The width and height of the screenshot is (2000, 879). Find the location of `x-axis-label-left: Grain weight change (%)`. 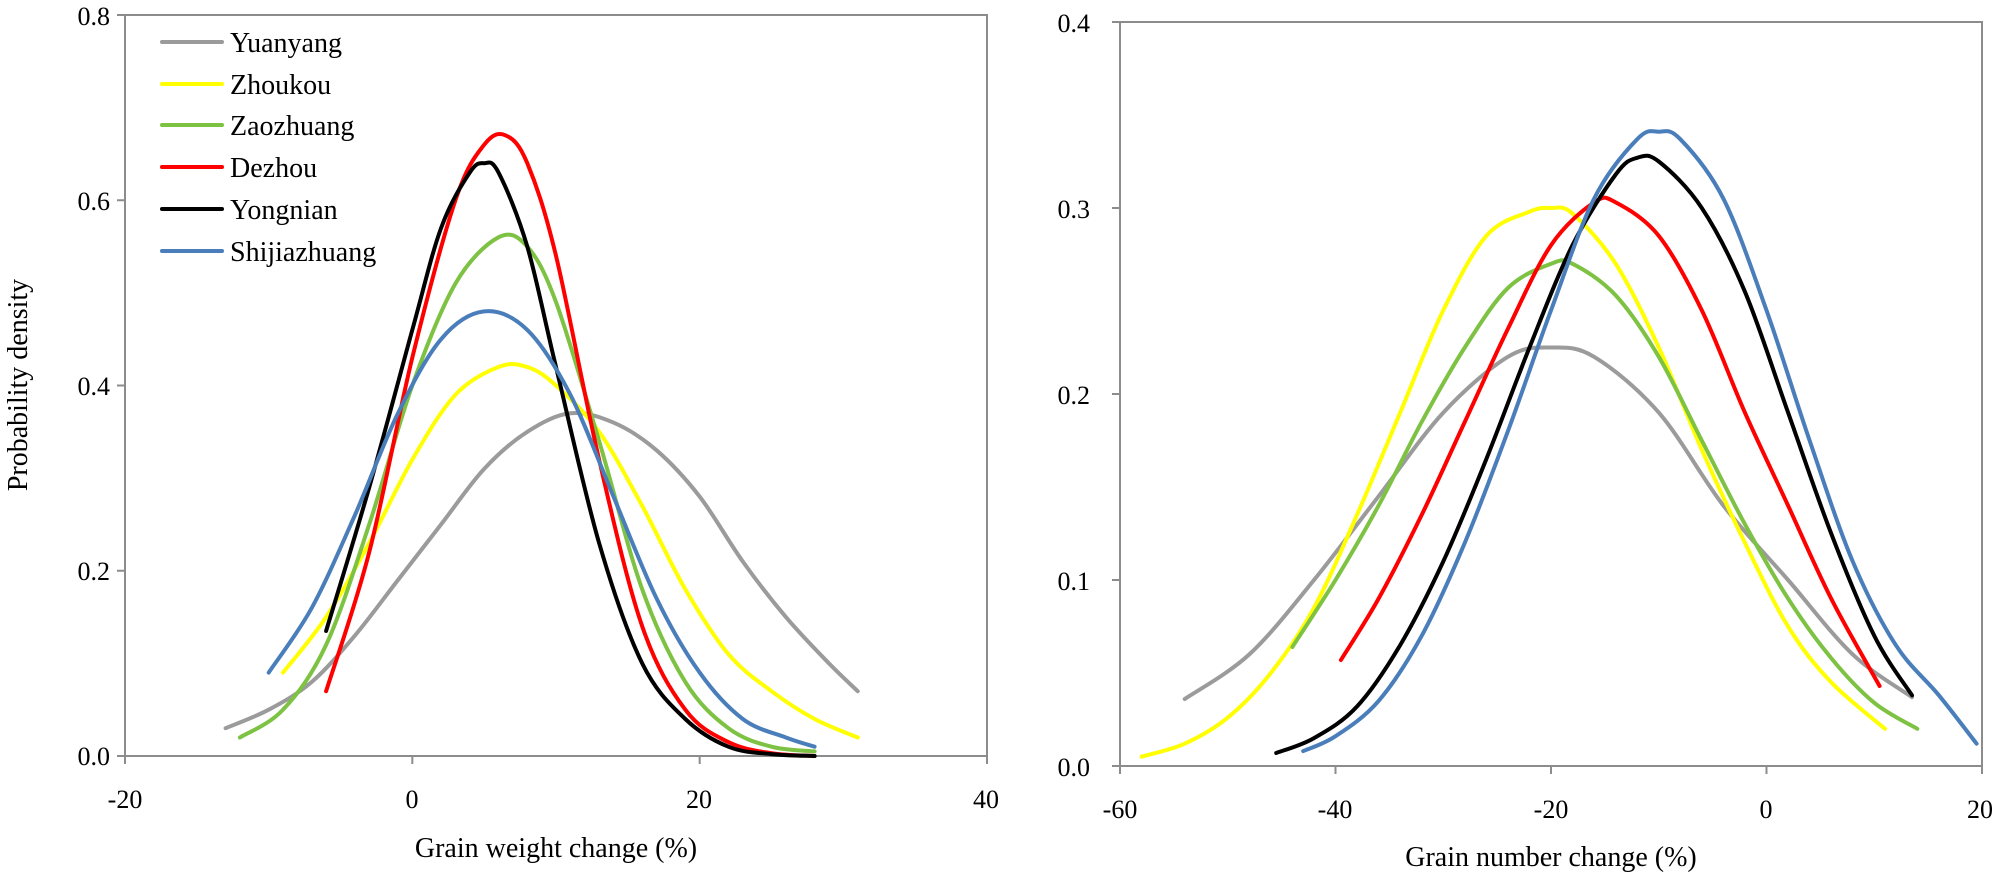

x-axis-label-left: Grain weight change (%) is located at coordinates (556, 848).